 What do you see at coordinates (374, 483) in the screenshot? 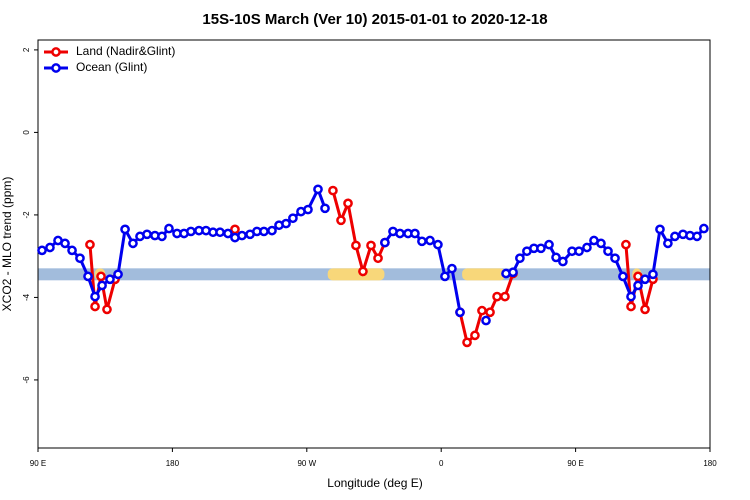
I see `x-axis-label: Longitude (deg E)` at bounding box center [374, 483].